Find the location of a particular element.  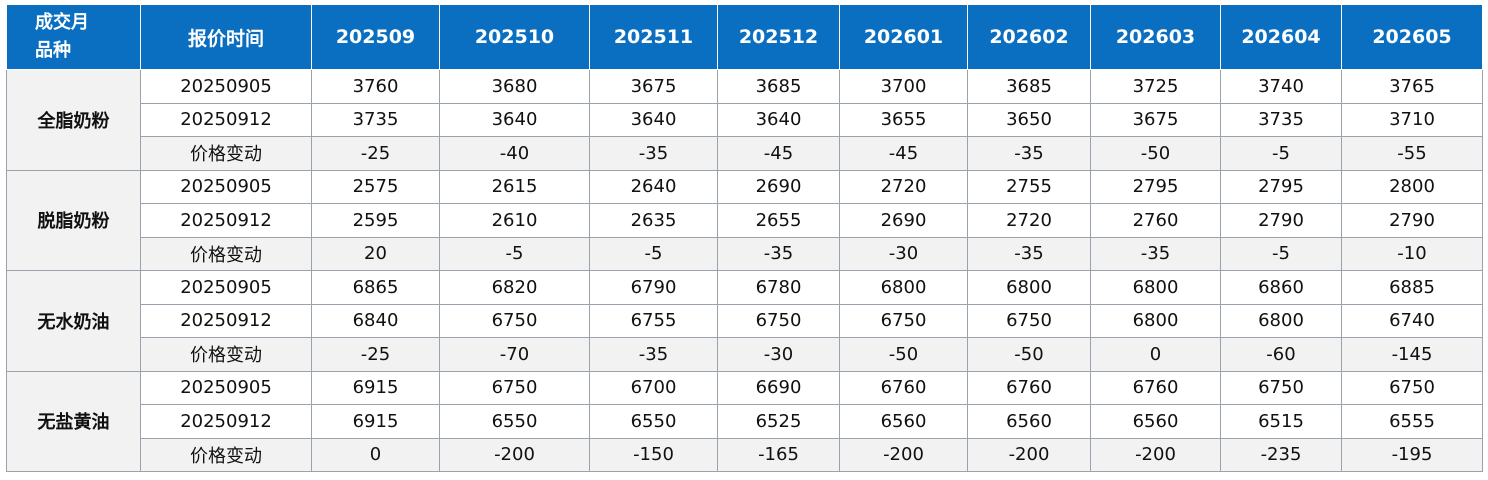

change-cell: -50 is located at coordinates (1155, 153).